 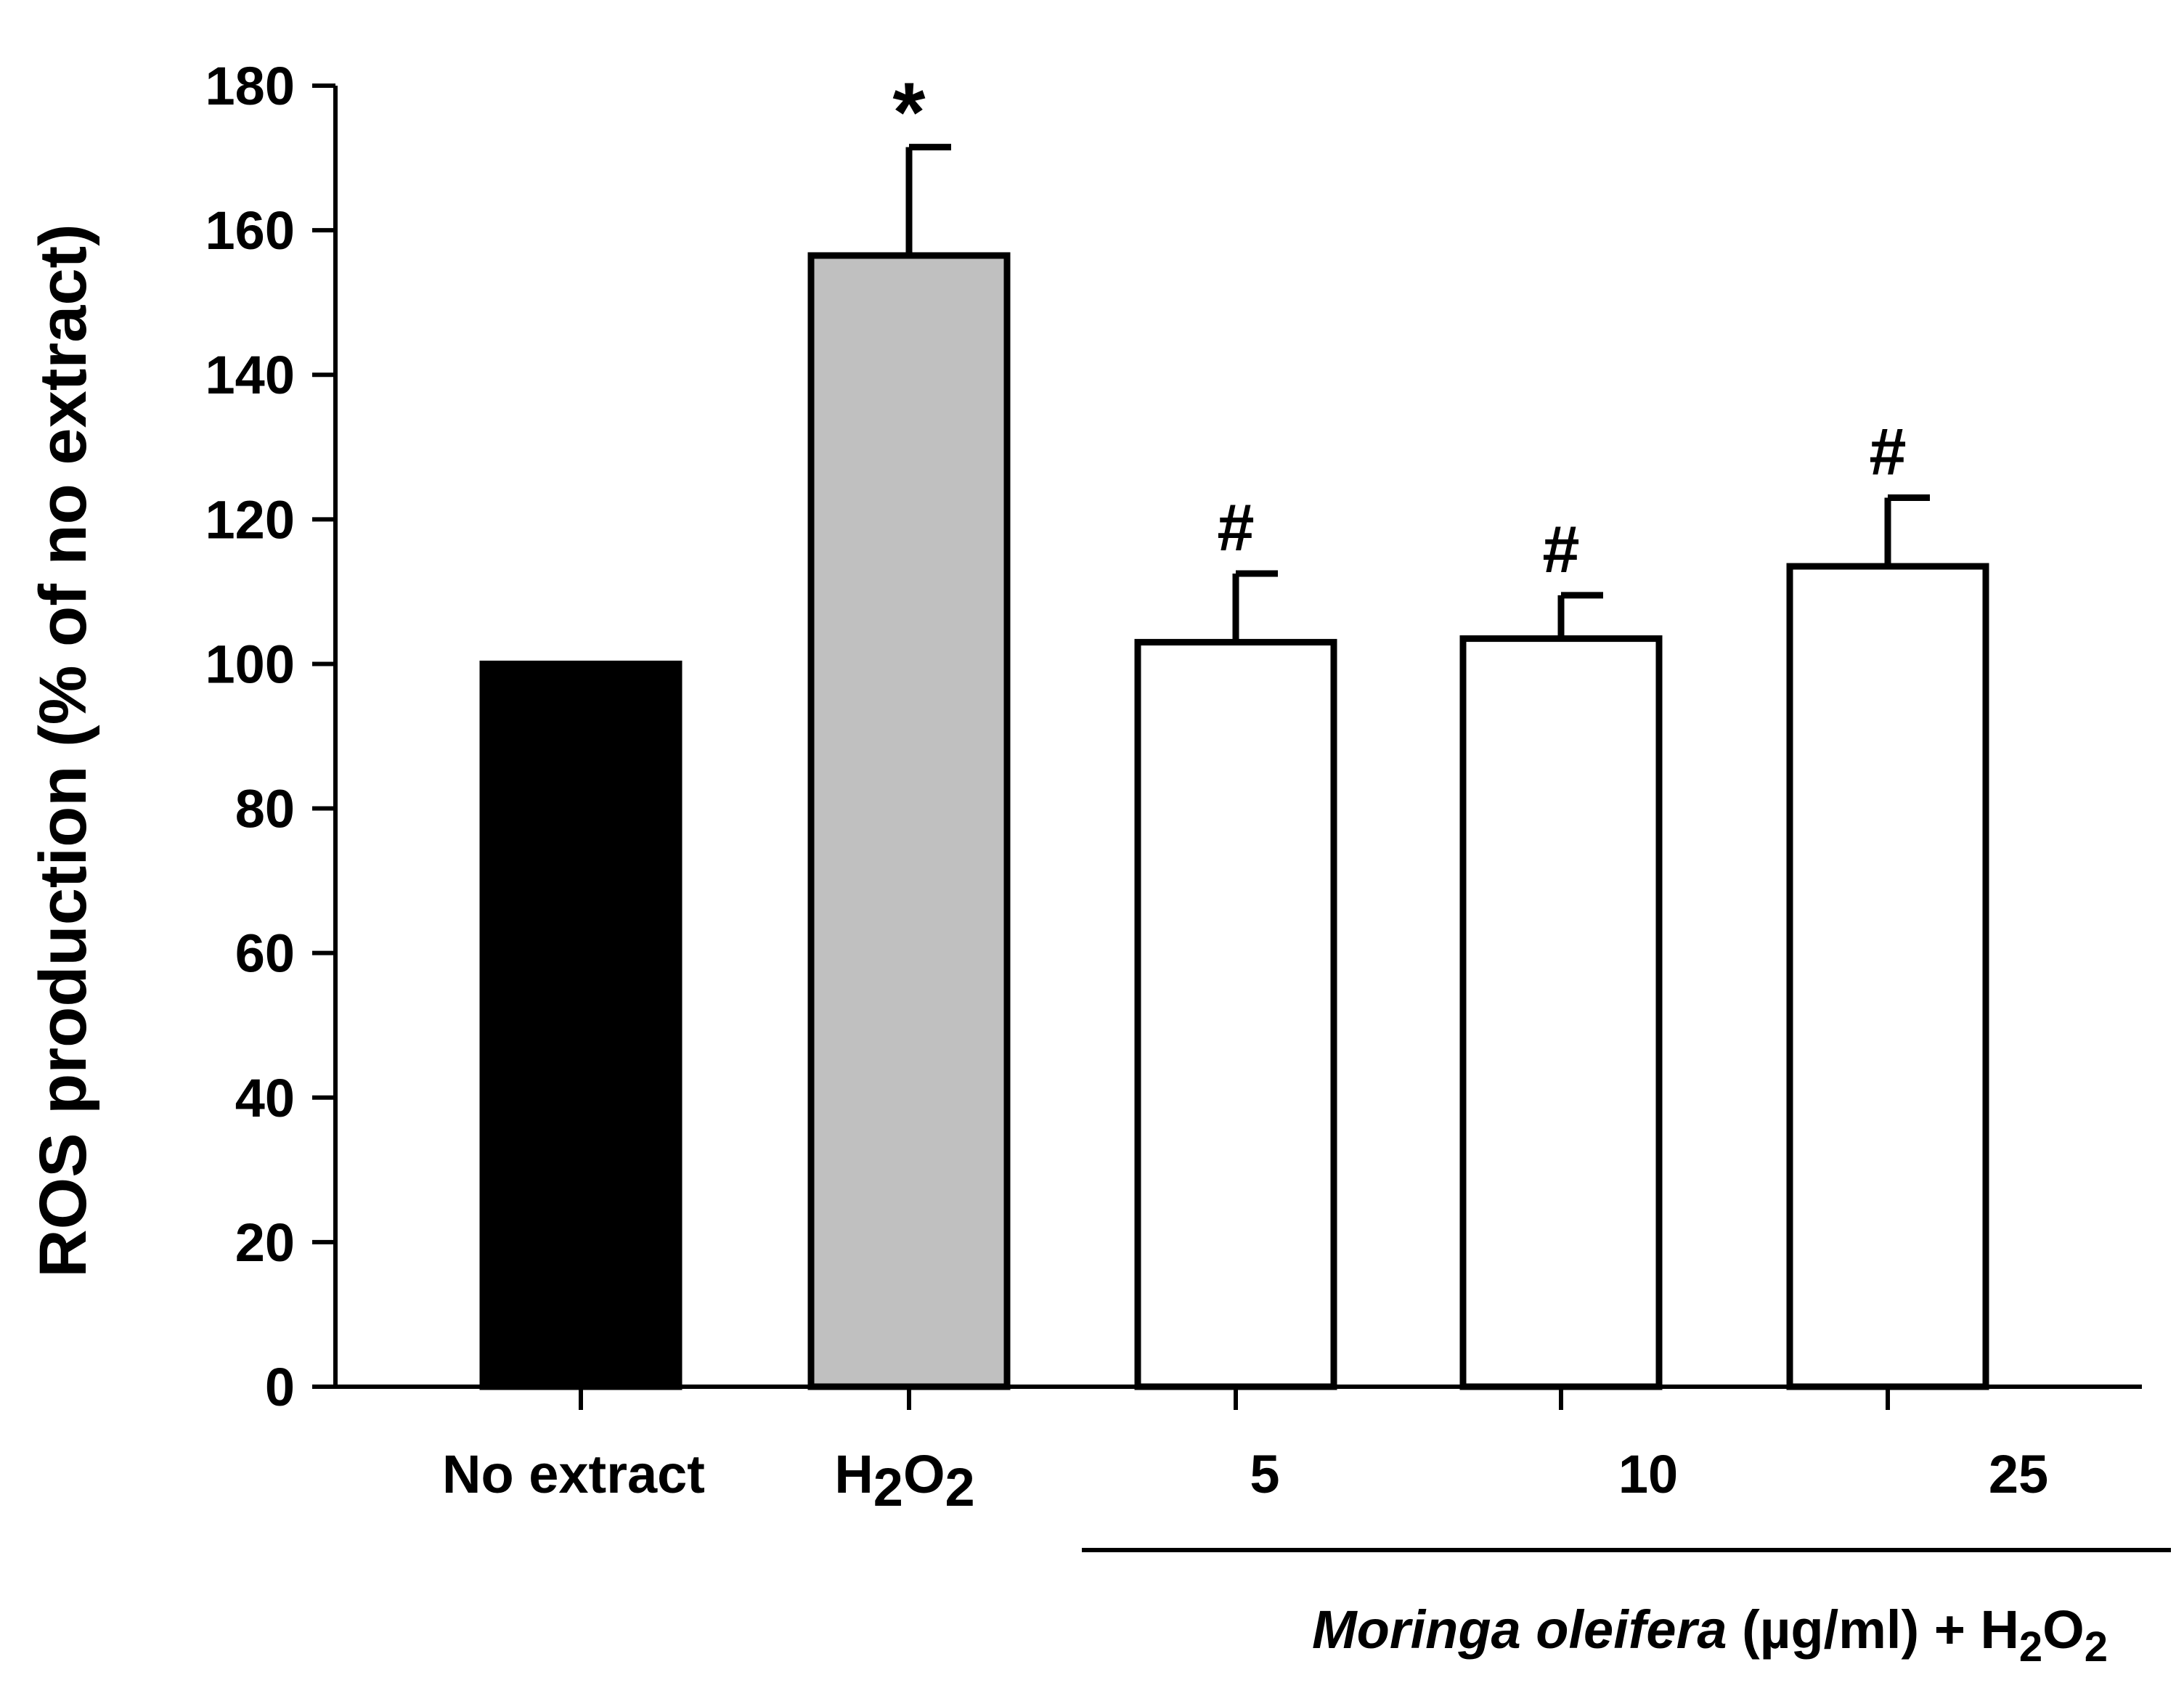 I want to click on y-tick-label: 100, so click(x=250, y=664).